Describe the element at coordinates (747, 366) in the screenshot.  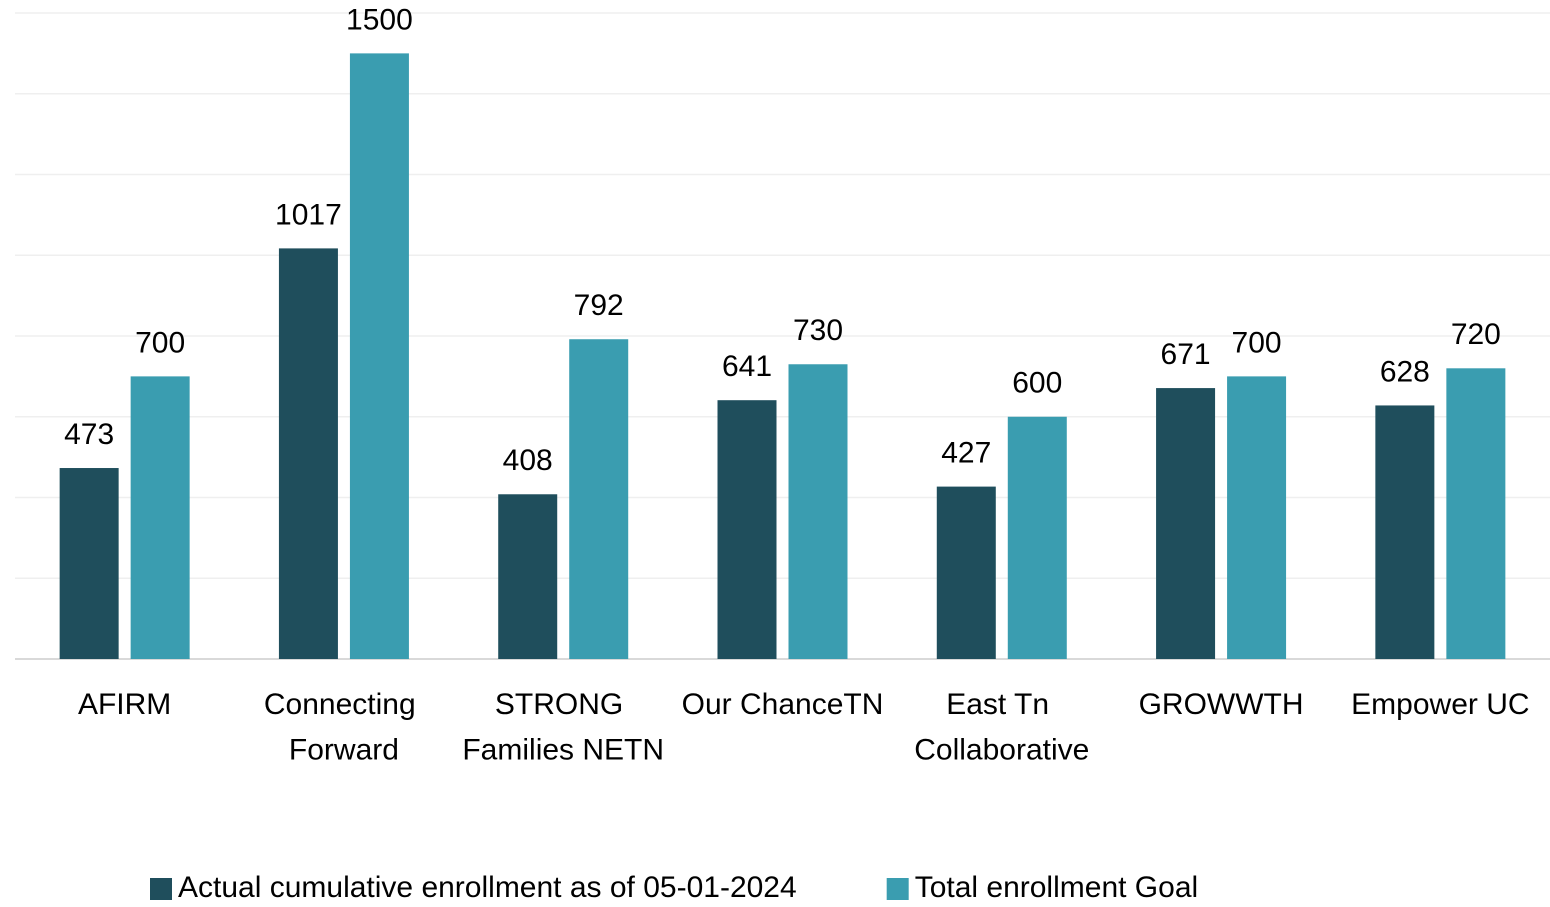
I see `data-label: 641` at that location.